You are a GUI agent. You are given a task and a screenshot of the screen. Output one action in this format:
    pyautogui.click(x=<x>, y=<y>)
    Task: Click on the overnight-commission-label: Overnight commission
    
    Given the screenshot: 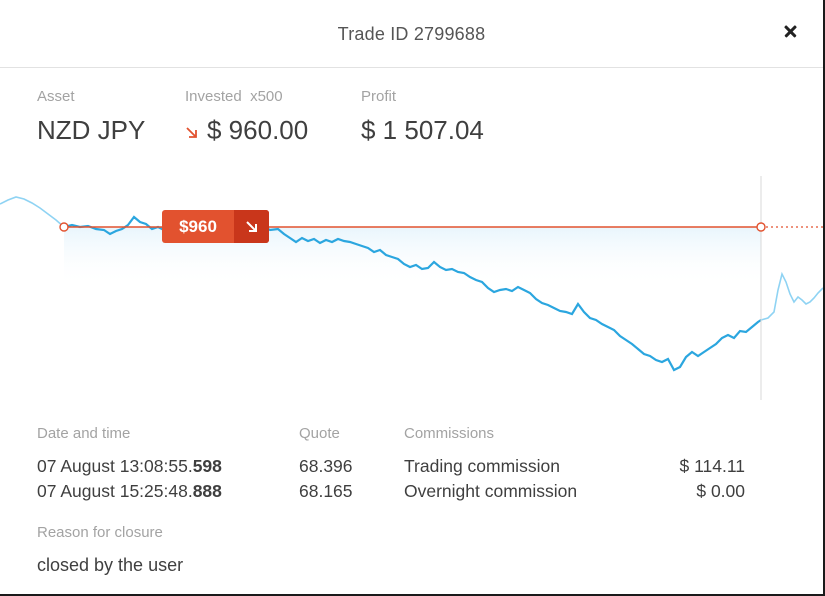 What is the action you would take?
    pyautogui.click(x=491, y=491)
    